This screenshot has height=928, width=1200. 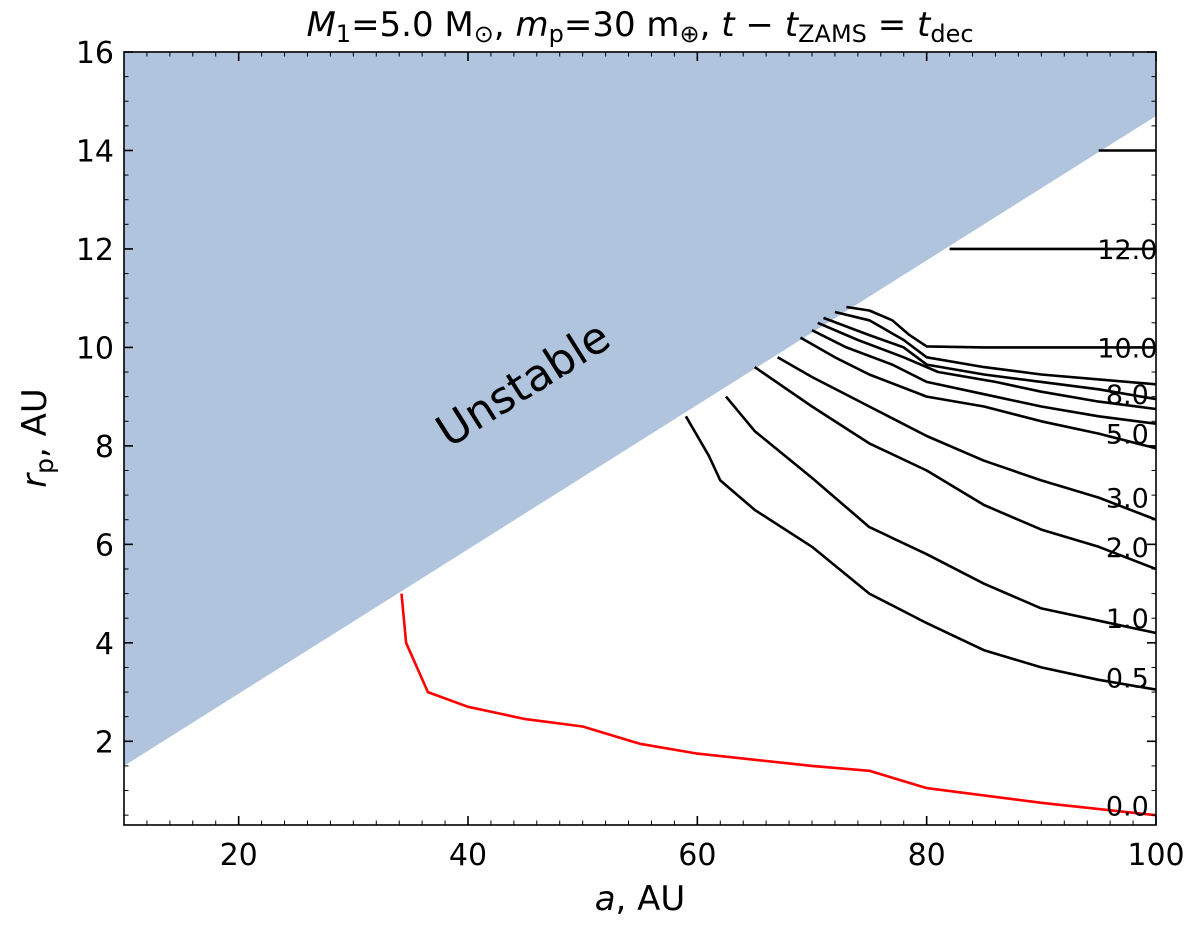 What do you see at coordinates (1127, 395) in the screenshot?
I see `contour-label-8.0: 8.0` at bounding box center [1127, 395].